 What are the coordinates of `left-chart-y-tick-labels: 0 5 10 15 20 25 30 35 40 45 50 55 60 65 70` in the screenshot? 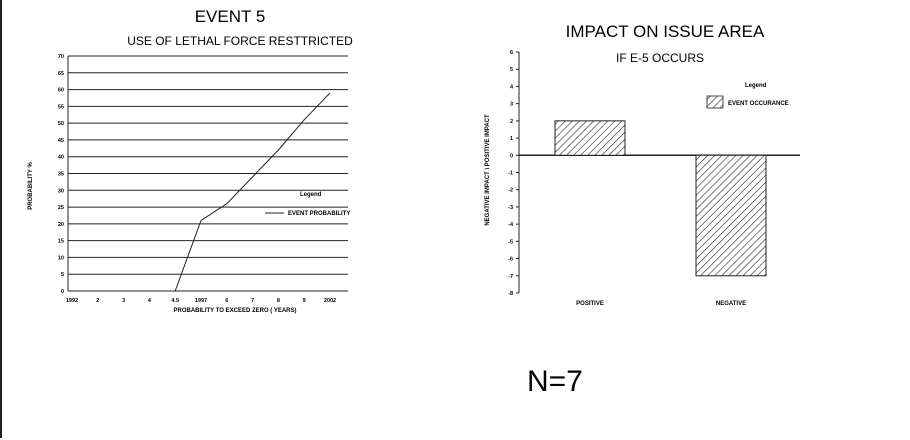 It's located at (61, 174).